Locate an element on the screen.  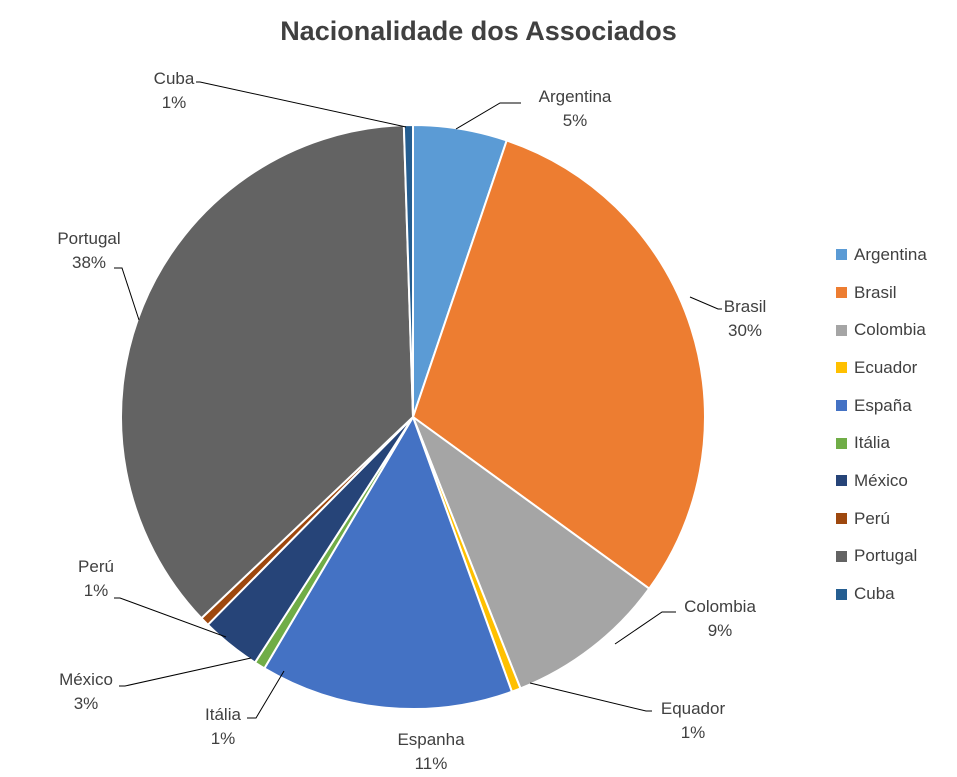
legend-label: Brasil is located at coordinates (875, 292).